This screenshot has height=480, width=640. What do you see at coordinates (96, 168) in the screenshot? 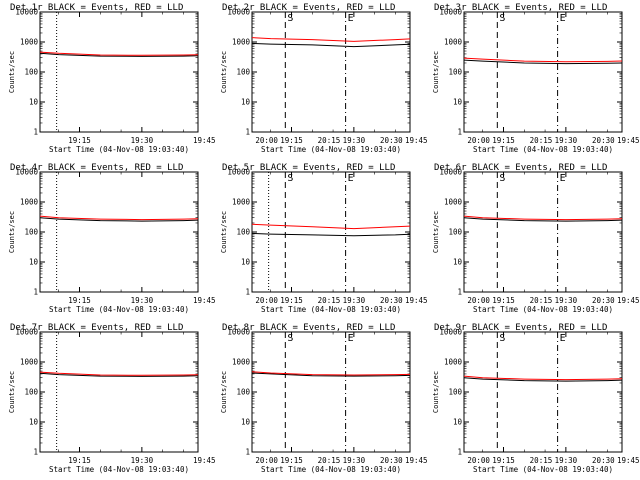
I see `panel-title: Det 4r BLACK = Events, RED = LLD` at bounding box center [96, 168].